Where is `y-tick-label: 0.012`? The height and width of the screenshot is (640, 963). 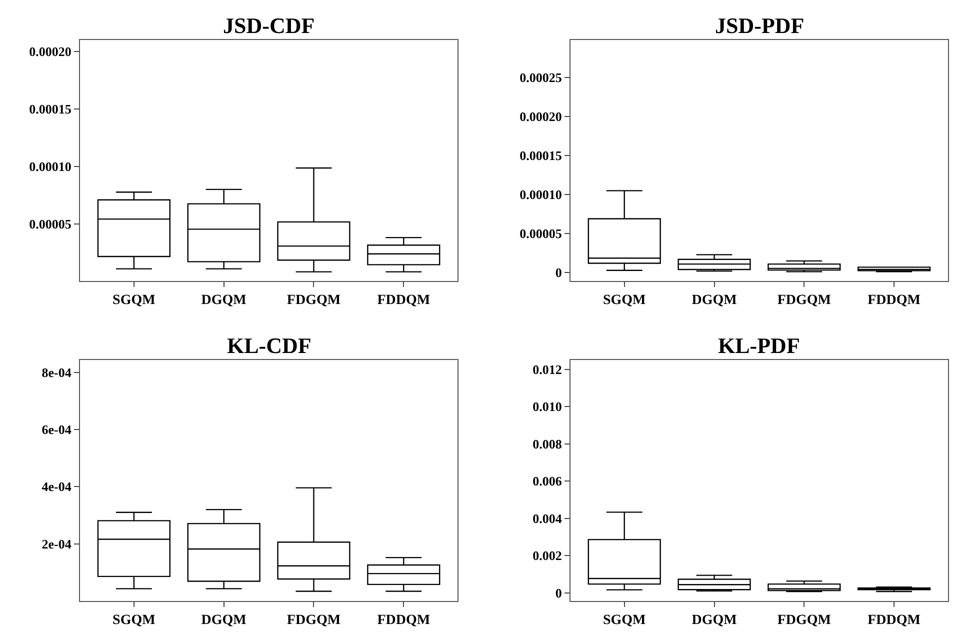 y-tick-label: 0.012 is located at coordinates (547, 369).